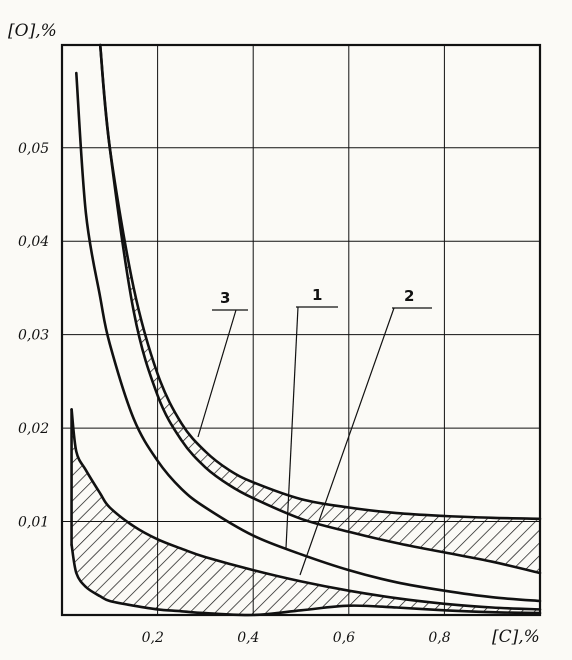  What do you see at coordinates (32, 31) in the screenshot?
I see `y-axis-label: [O],%` at bounding box center [32, 31].